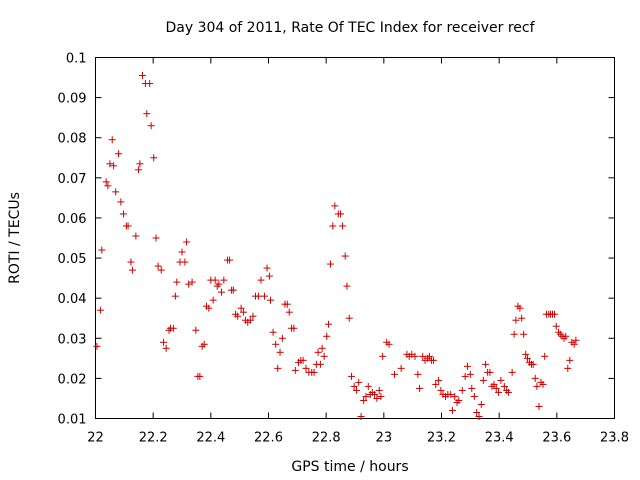  What do you see at coordinates (556, 438) in the screenshot?
I see `x-tick-label: 23.6` at bounding box center [556, 438].